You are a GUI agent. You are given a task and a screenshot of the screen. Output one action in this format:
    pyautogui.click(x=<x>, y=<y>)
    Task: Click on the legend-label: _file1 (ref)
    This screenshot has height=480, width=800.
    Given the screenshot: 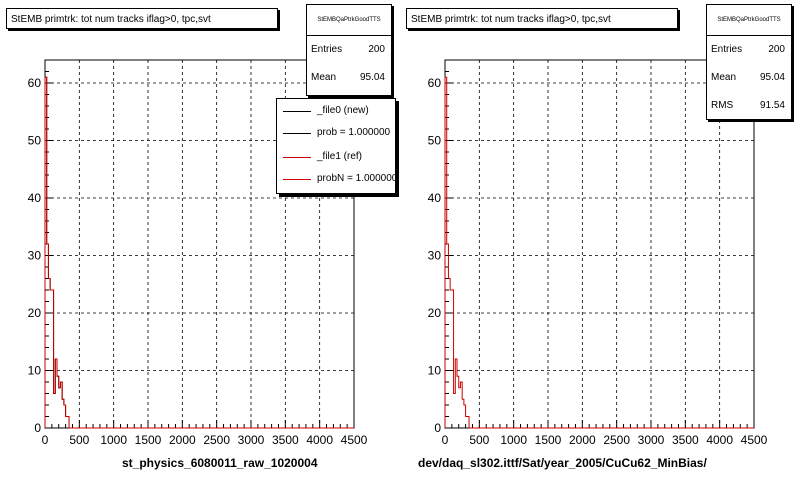 What is the action you would take?
    pyautogui.click(x=340, y=156)
    